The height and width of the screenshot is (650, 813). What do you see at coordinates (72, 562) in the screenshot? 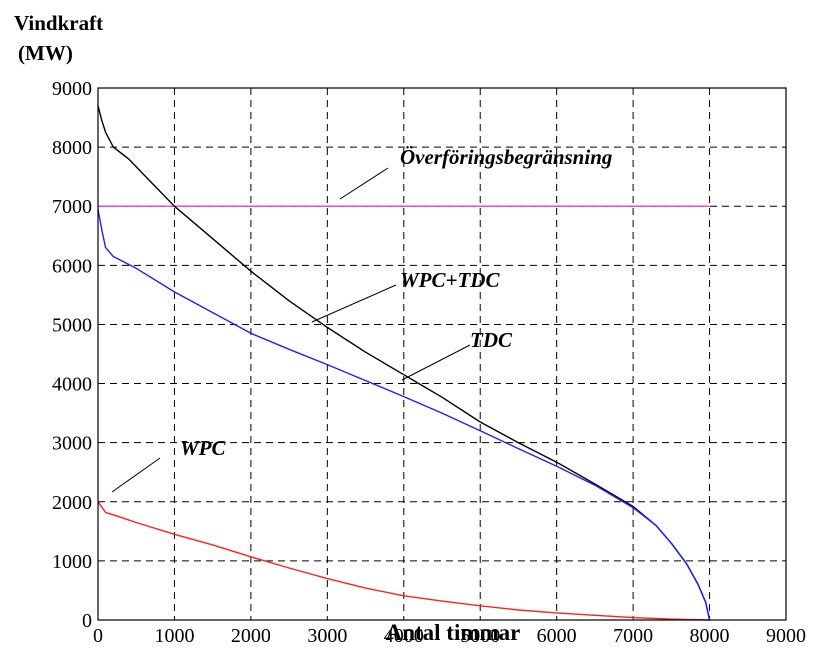
I see `y-tick-label: 1000` at bounding box center [72, 562].